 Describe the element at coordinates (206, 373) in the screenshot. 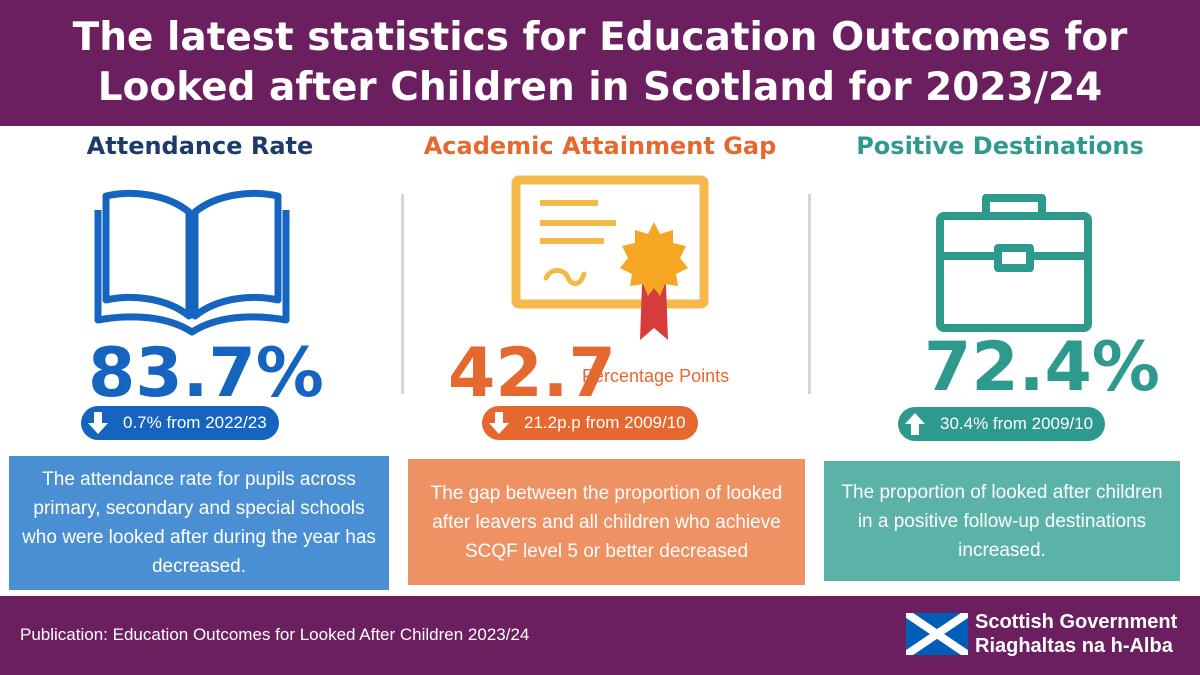

I see `attendance-value: 83.7%` at that location.